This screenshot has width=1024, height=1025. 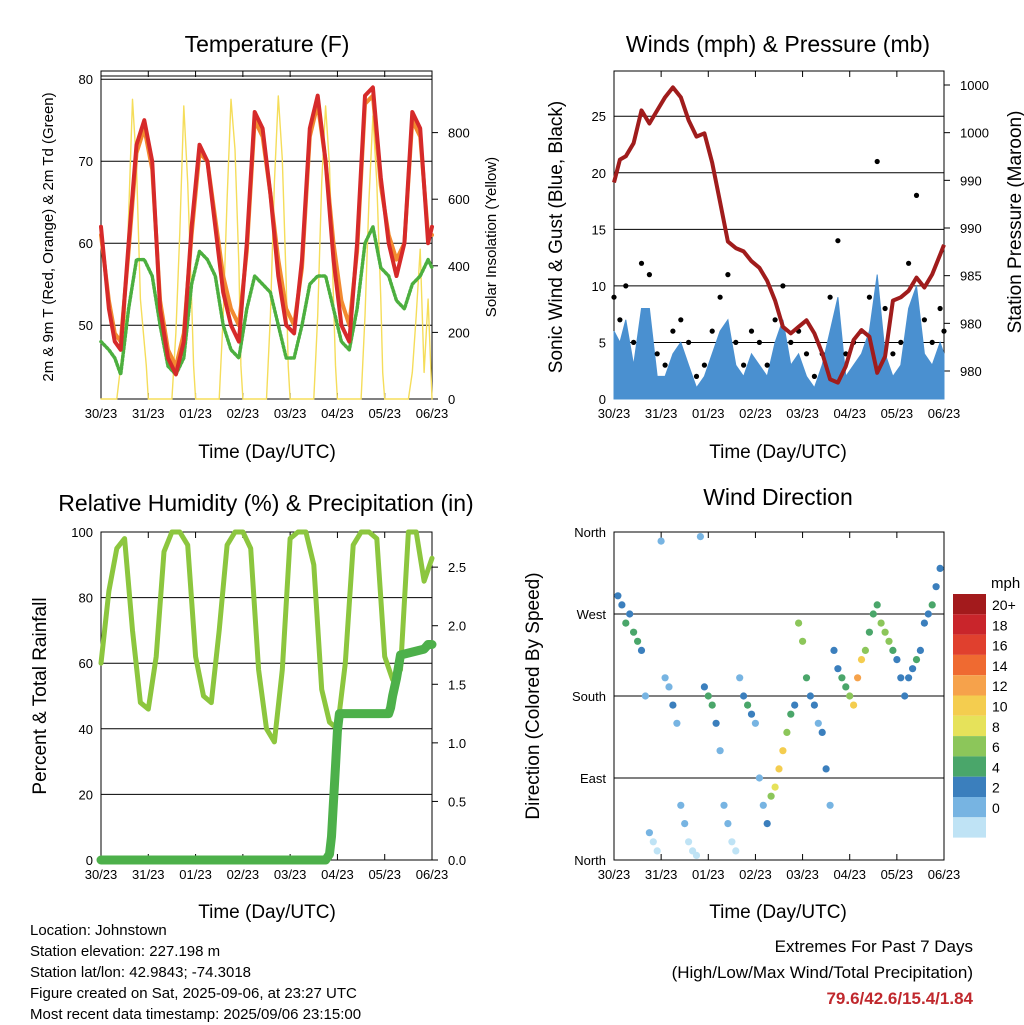 I want to click on wind-direction-ytick-label: West, so click(x=592, y=614).